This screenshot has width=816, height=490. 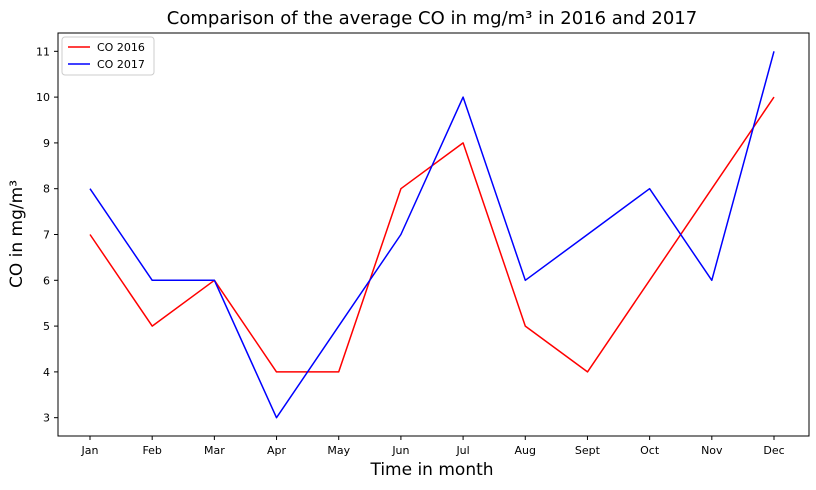 I want to click on y-tick-label: 8, so click(x=46, y=189).